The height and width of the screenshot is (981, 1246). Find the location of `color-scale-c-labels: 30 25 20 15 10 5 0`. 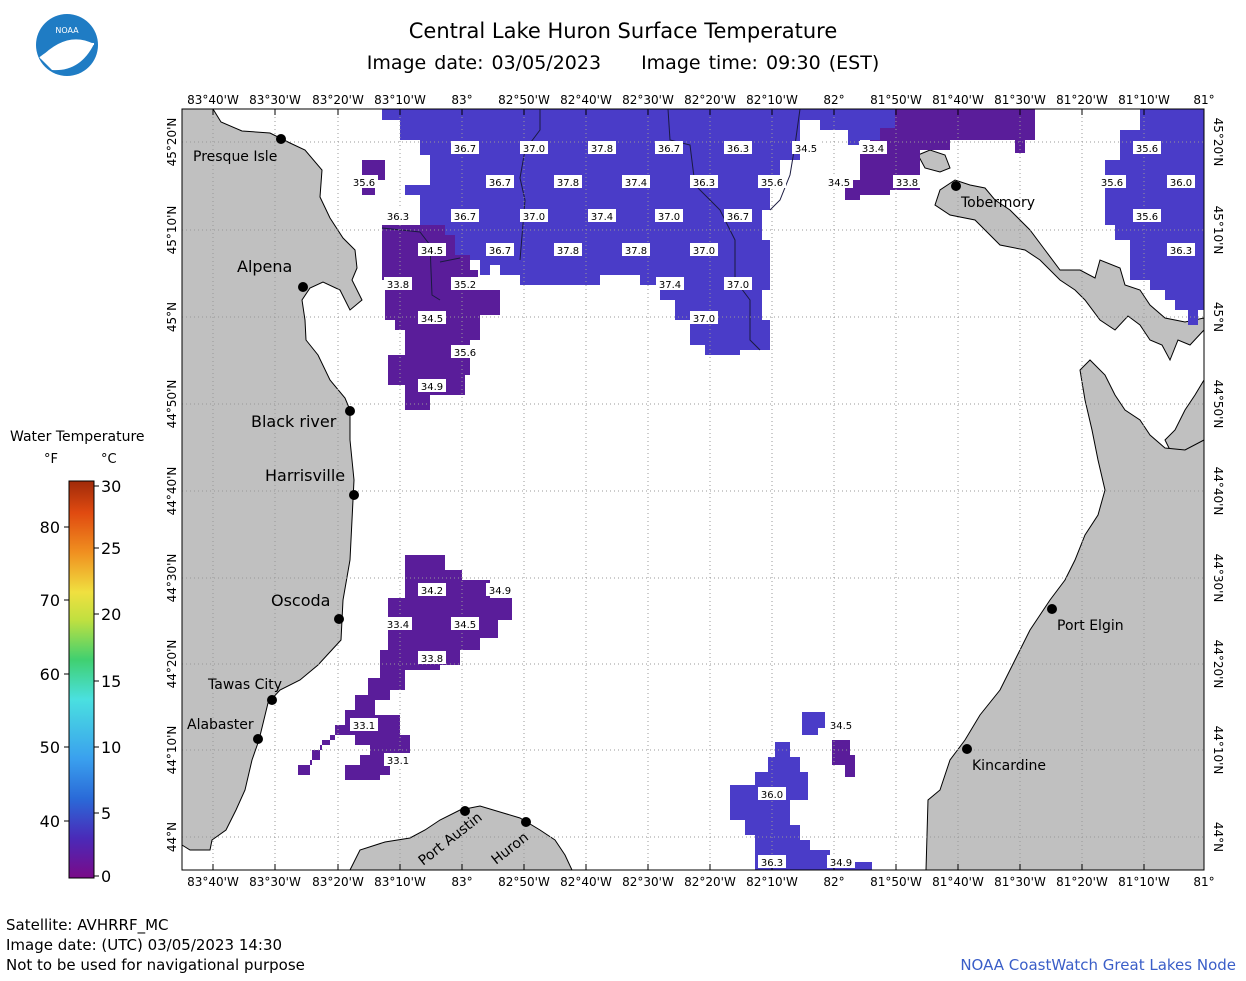

color-scale-c-labels: 30 25 20 15 10 5 0 is located at coordinates (111, 681).